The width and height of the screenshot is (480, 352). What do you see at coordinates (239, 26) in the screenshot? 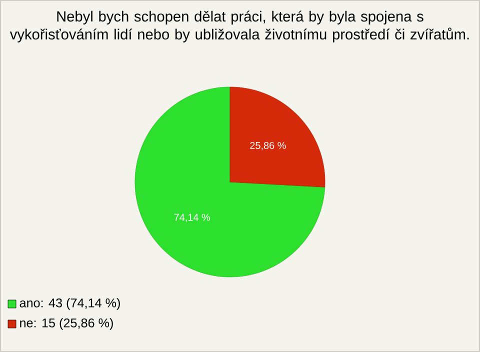
I see `chart-title: Nebyl bych schopen dělat práci, která by byla spojena s vykořisťováním lidí nebo by ubližovala životnímu prostředí či zvířatům.` at bounding box center [239, 26].